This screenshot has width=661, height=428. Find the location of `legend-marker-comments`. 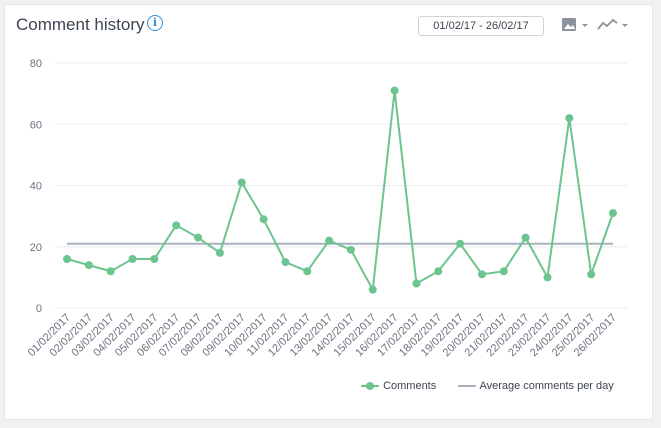

legend-marker-comments is located at coordinates (370, 386).